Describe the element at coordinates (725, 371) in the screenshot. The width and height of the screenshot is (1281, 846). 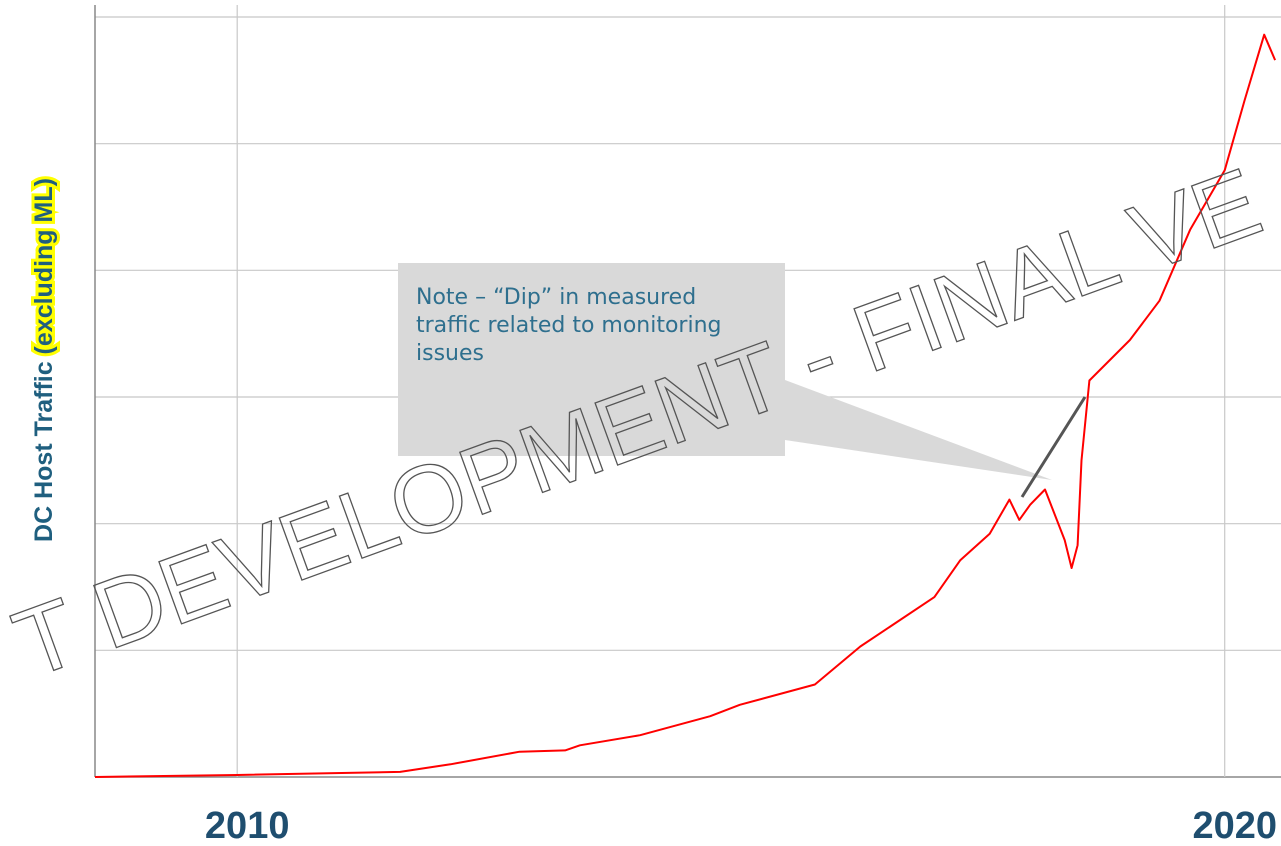
I see `annotation-box` at that location.